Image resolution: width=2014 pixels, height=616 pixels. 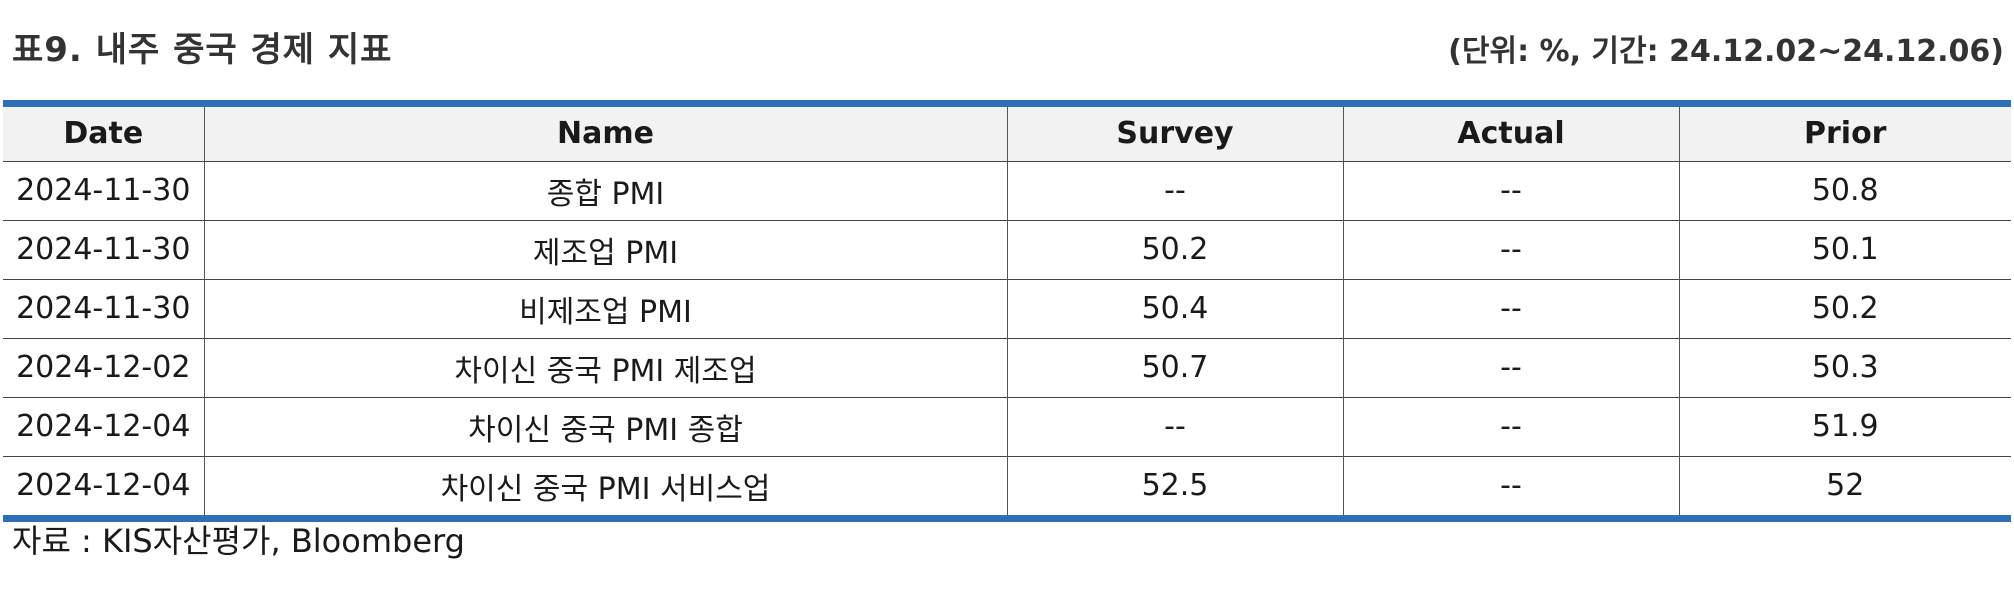 What do you see at coordinates (1175, 308) in the screenshot?
I see `cell-survey: 50.4` at bounding box center [1175, 308].